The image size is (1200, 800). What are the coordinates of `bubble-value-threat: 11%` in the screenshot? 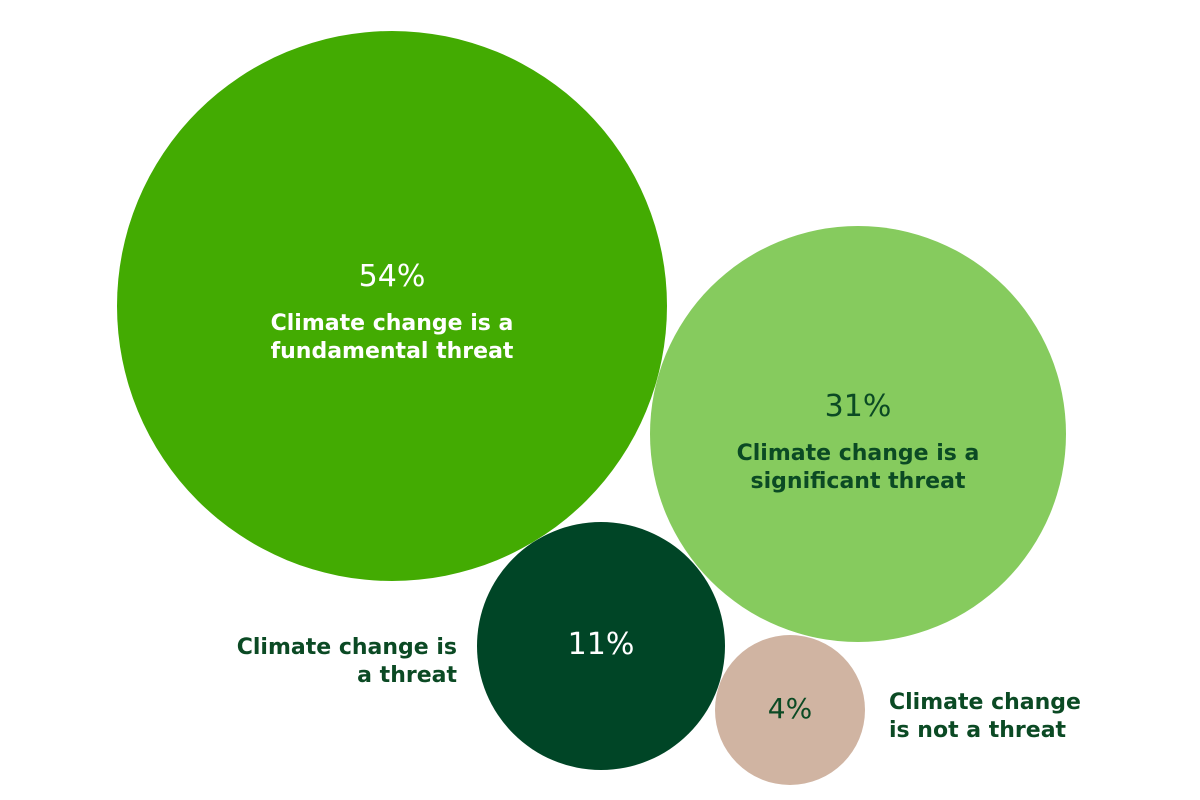 It's located at (601, 644).